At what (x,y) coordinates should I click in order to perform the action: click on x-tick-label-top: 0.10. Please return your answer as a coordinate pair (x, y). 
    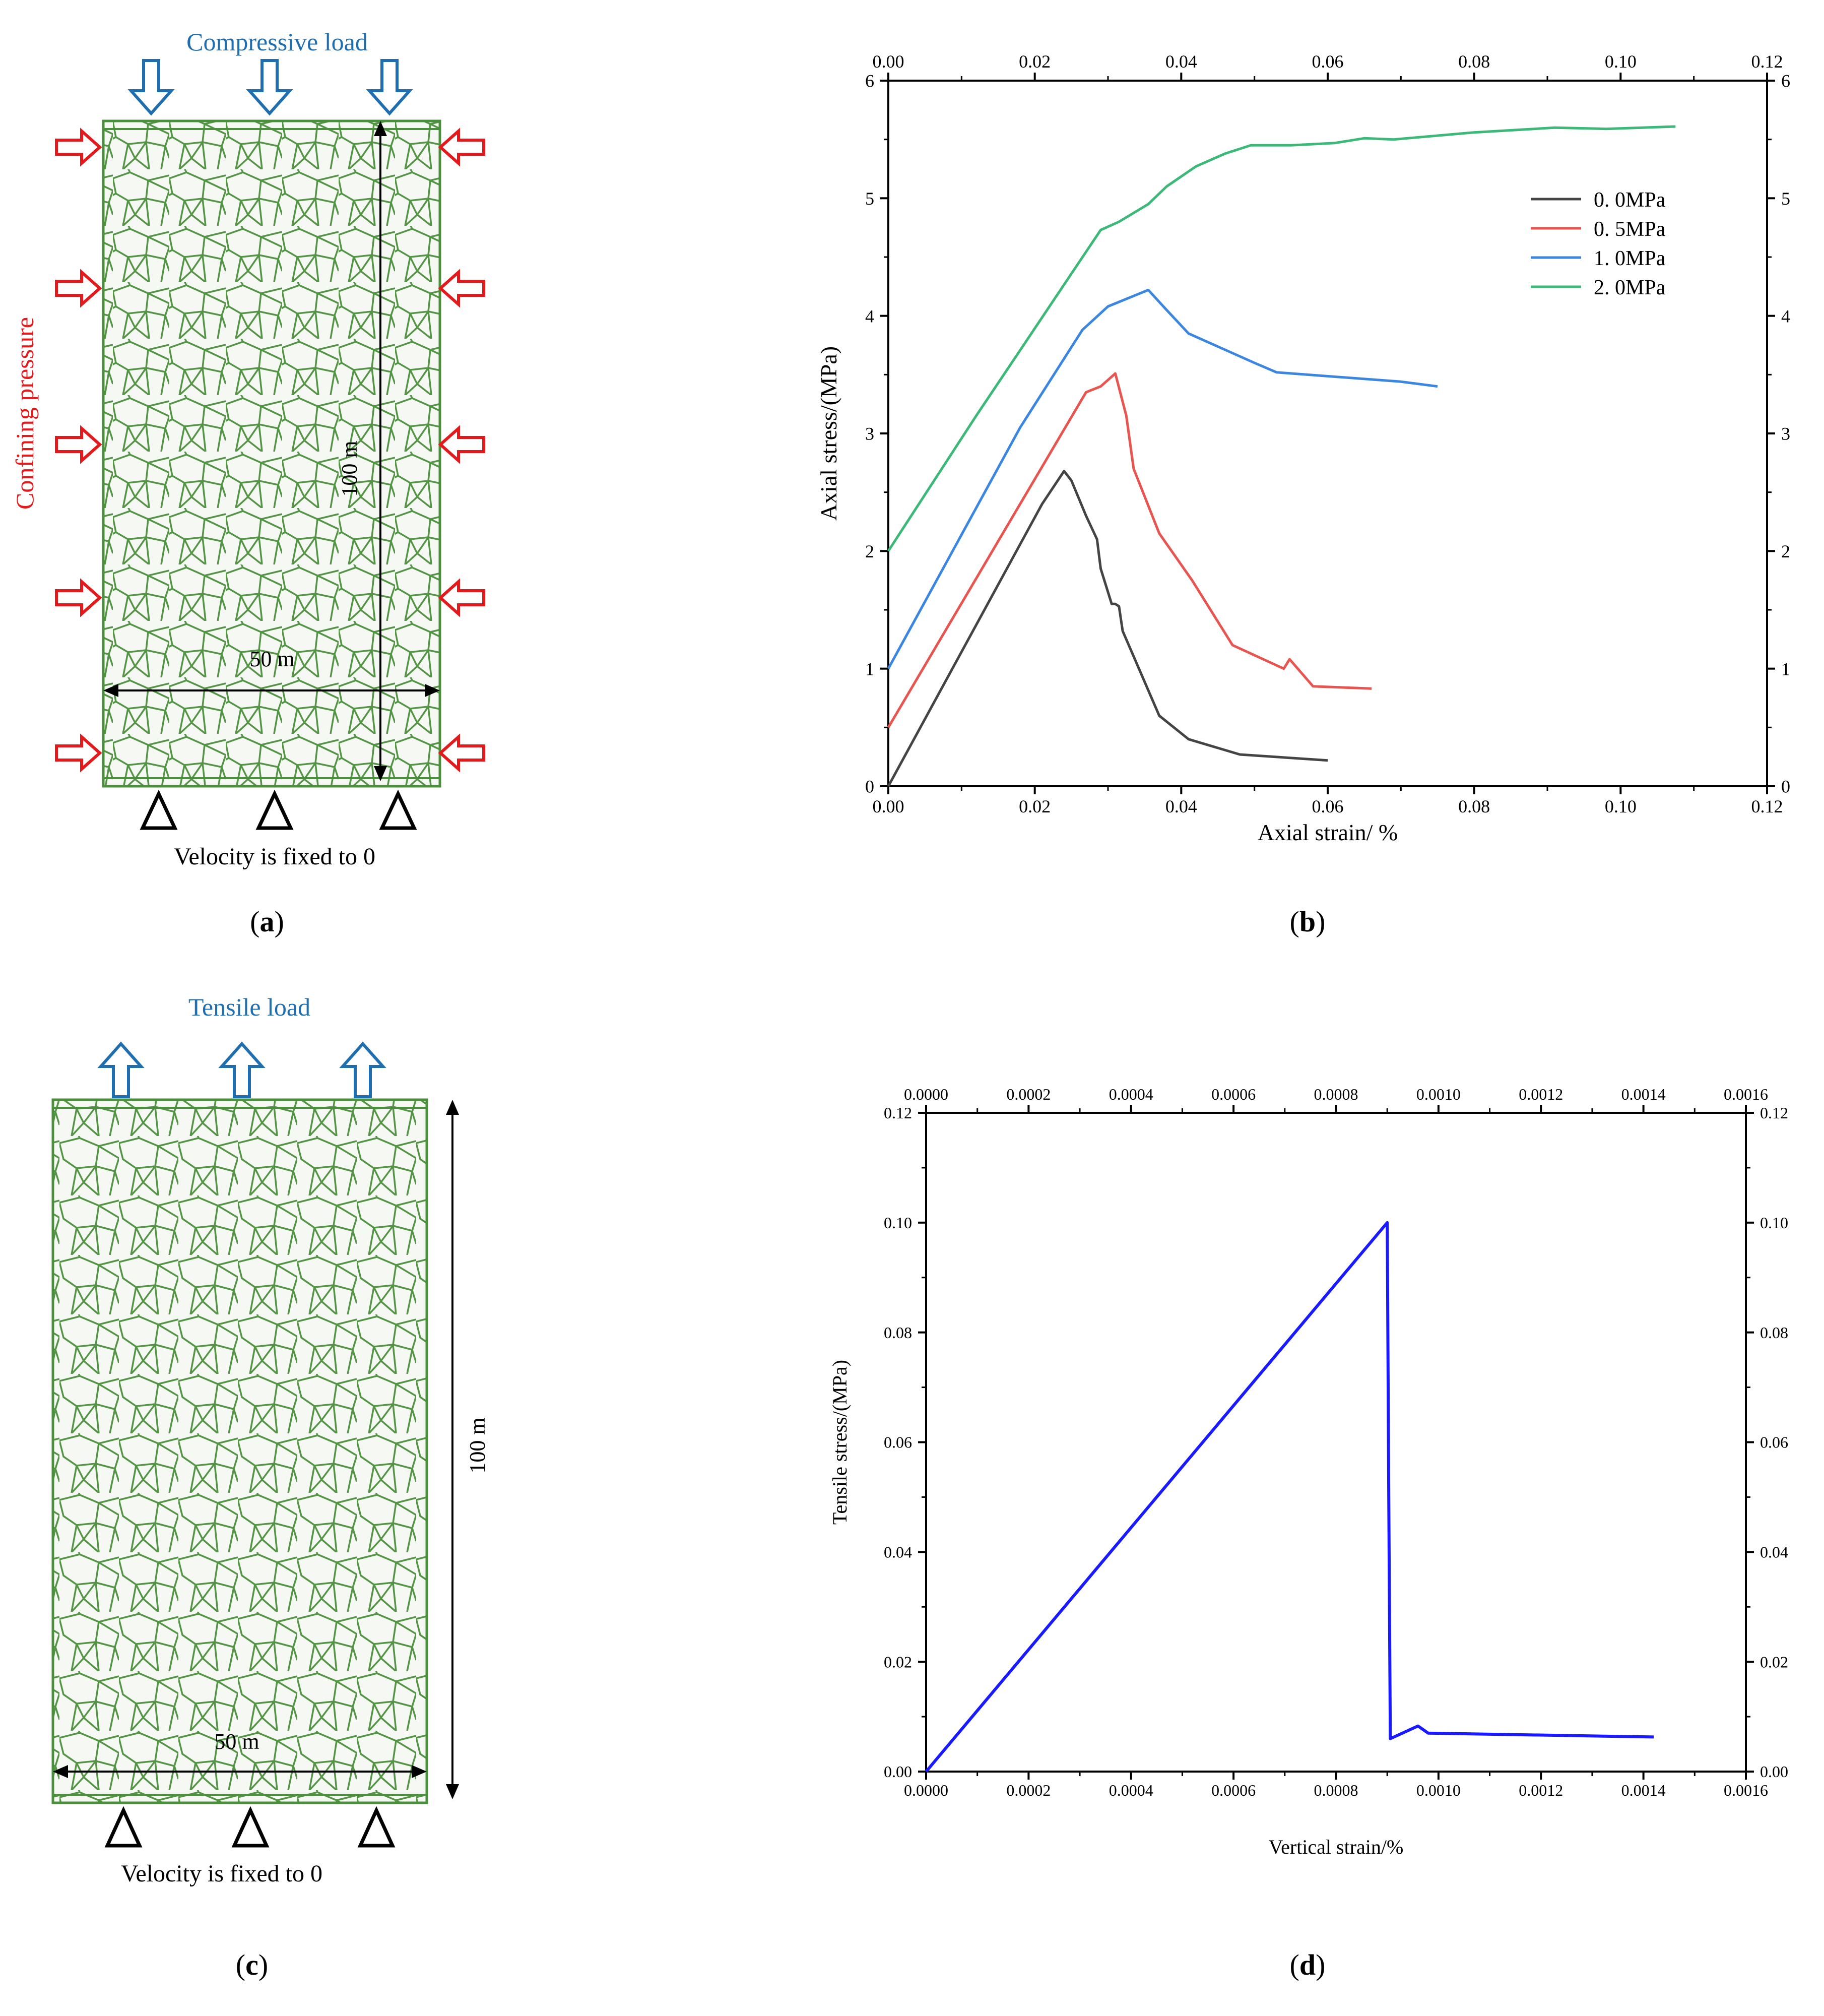
    Looking at the image, I should click on (1621, 62).